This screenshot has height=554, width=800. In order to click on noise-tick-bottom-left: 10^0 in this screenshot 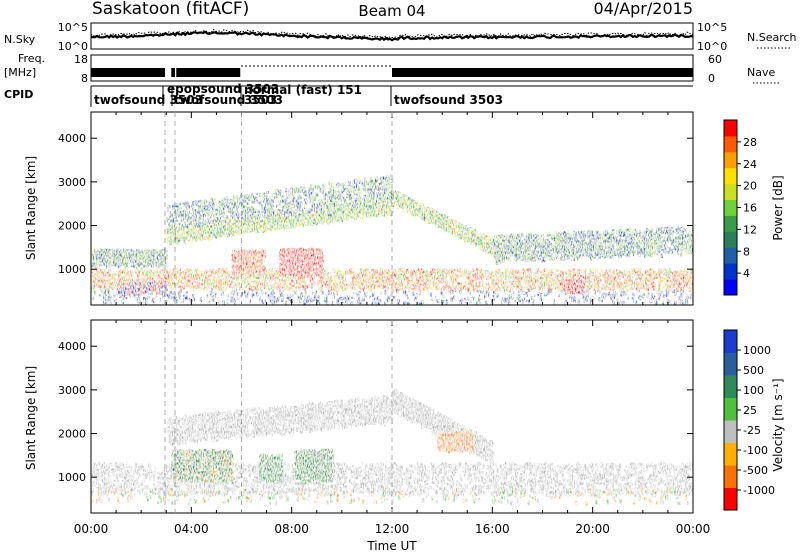, I will do `click(73, 46)`.